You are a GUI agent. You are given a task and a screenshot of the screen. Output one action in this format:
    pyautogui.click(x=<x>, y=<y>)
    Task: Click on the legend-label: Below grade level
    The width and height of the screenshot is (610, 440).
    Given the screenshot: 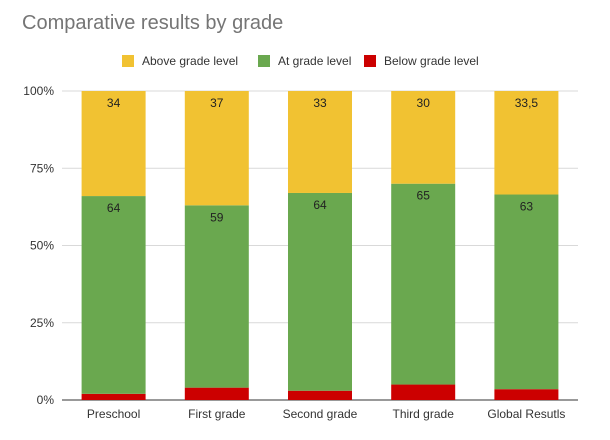 What is the action you would take?
    pyautogui.click(x=431, y=61)
    